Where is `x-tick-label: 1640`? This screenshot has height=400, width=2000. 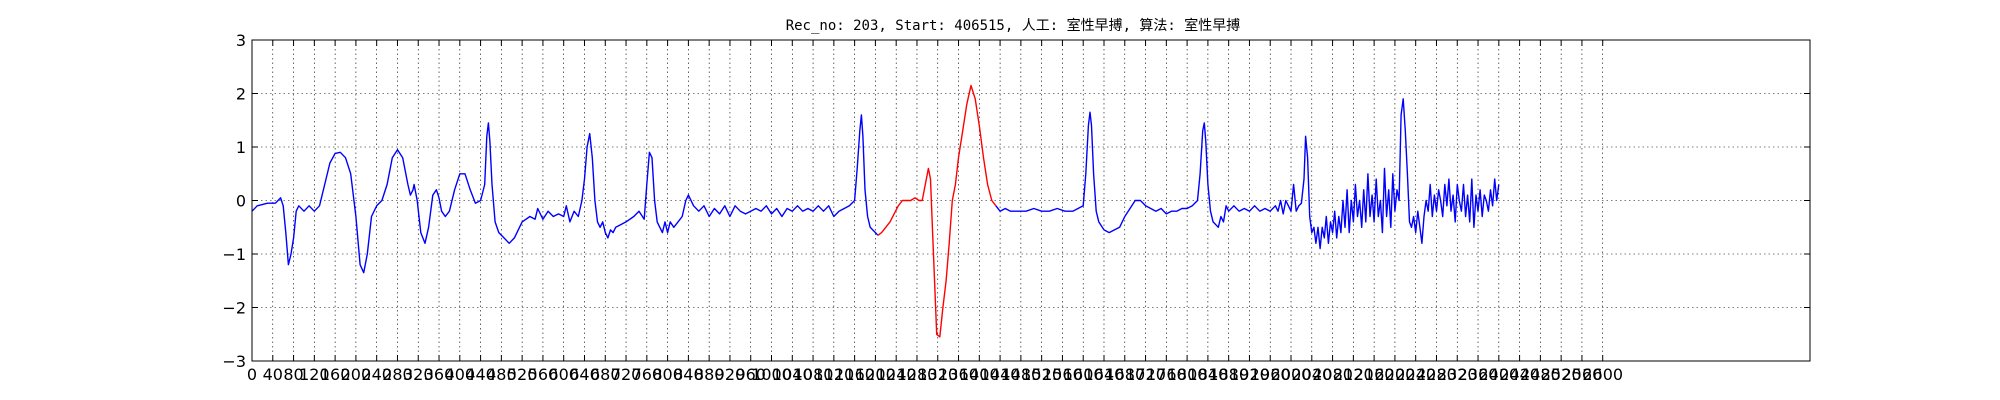
x-tick-label: 1640 is located at coordinates (1104, 374).